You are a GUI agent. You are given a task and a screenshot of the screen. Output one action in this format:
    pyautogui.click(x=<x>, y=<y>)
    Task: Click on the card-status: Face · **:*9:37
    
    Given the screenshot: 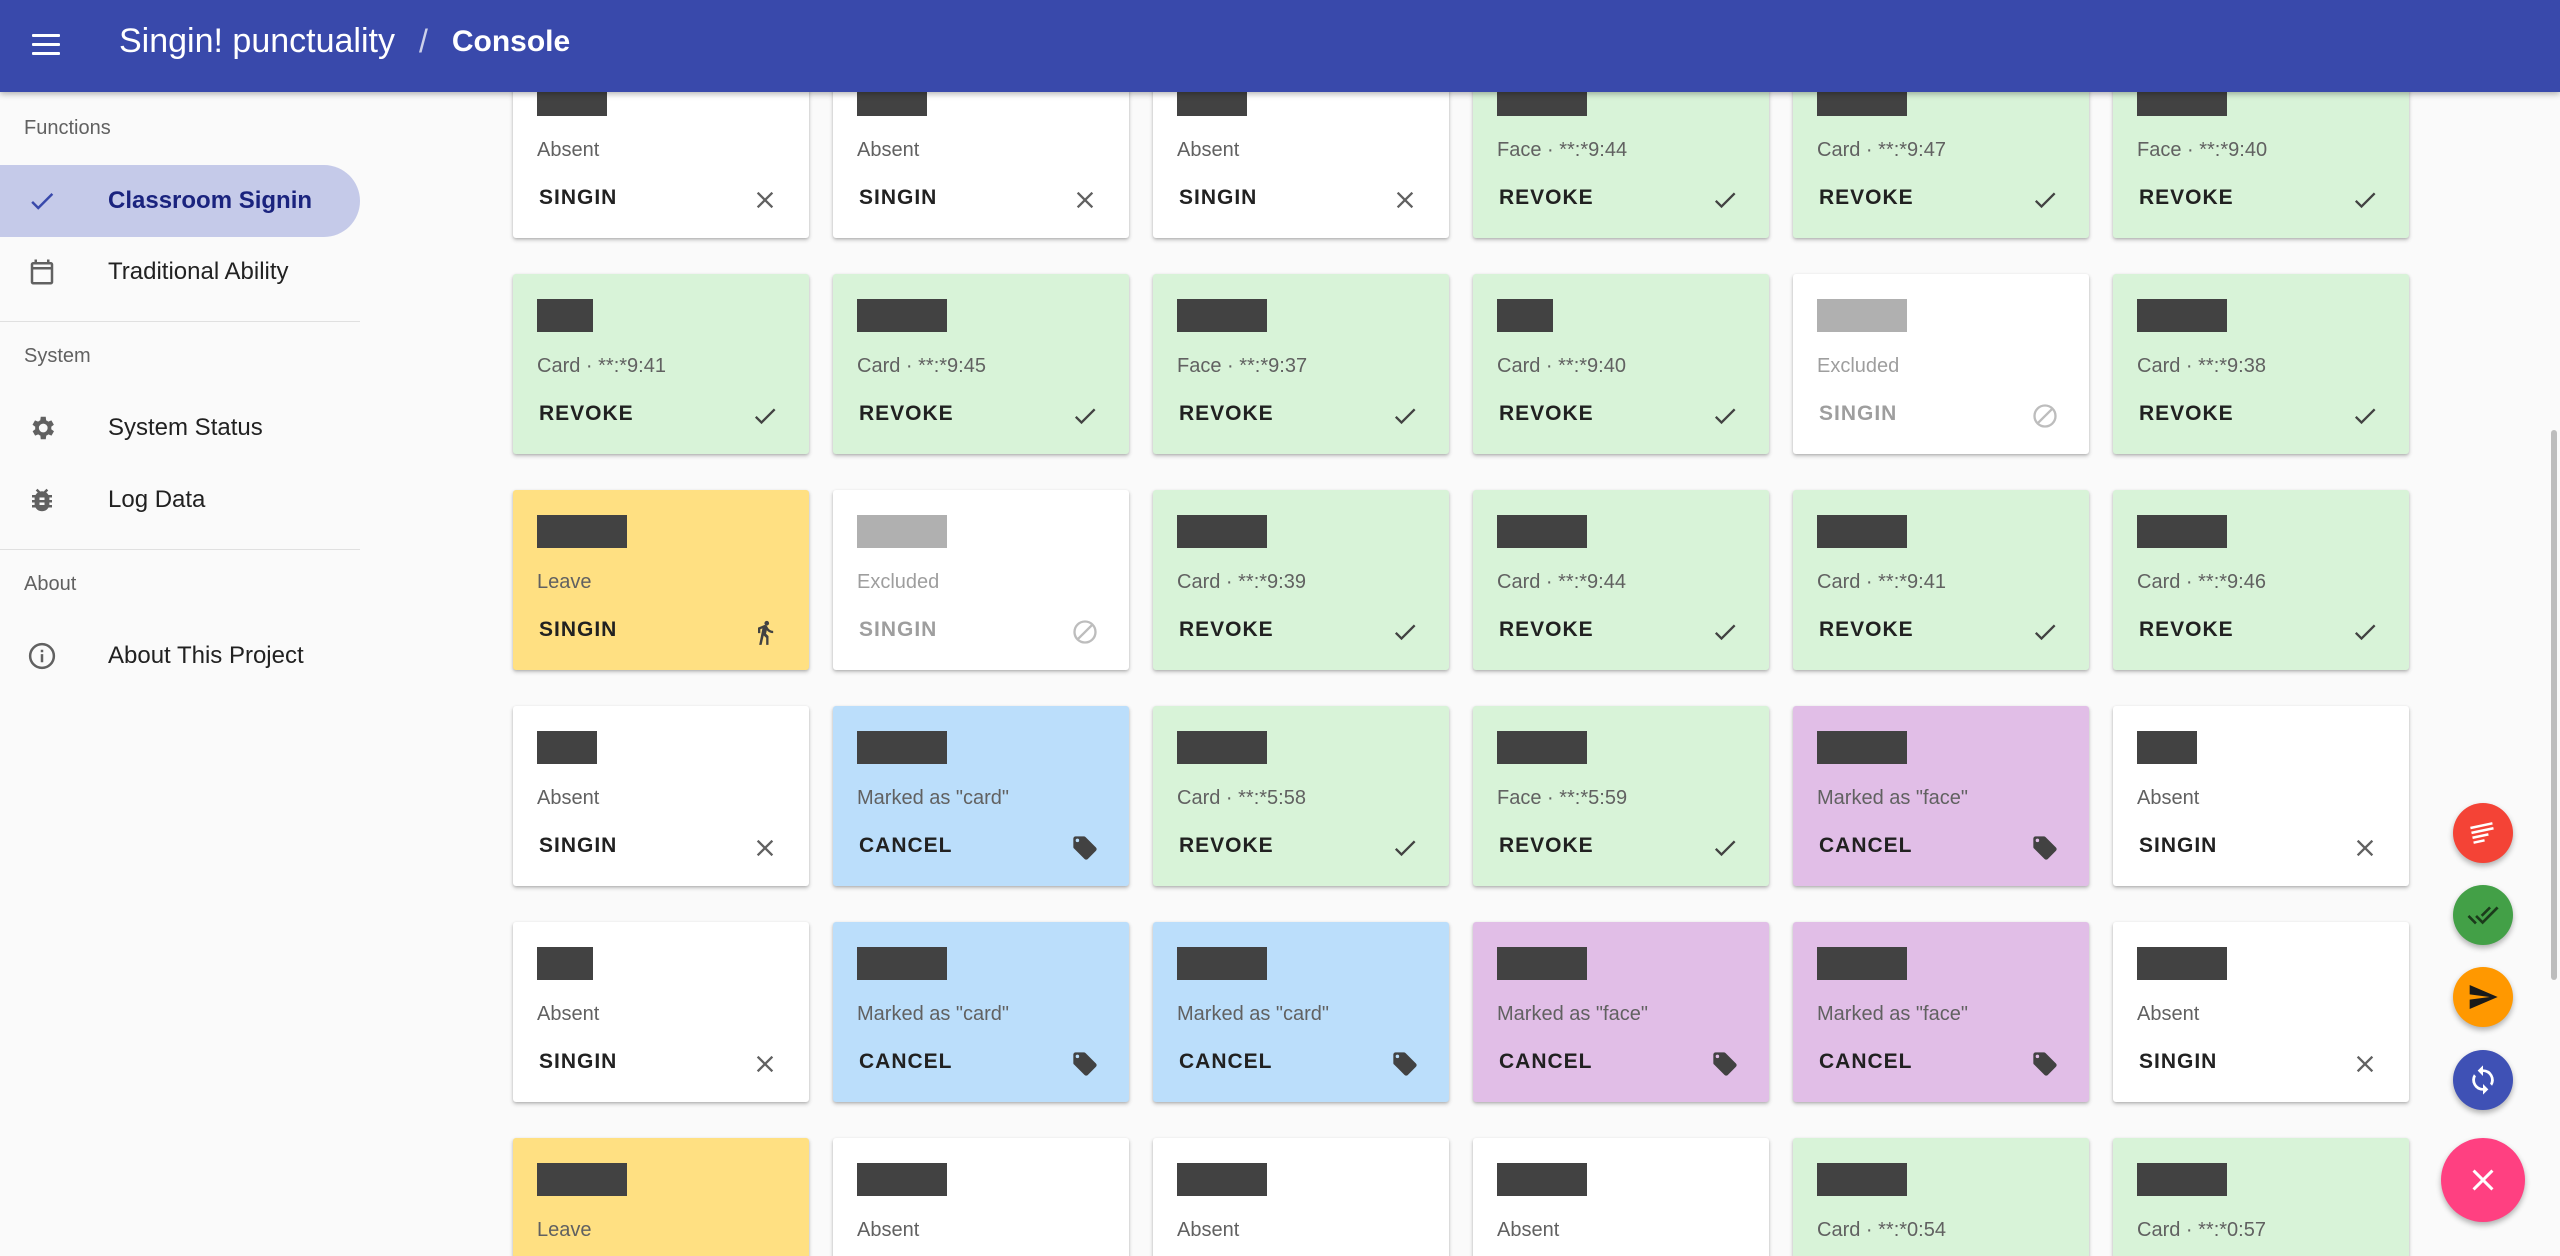 What is the action you would take?
    pyautogui.click(x=1242, y=366)
    